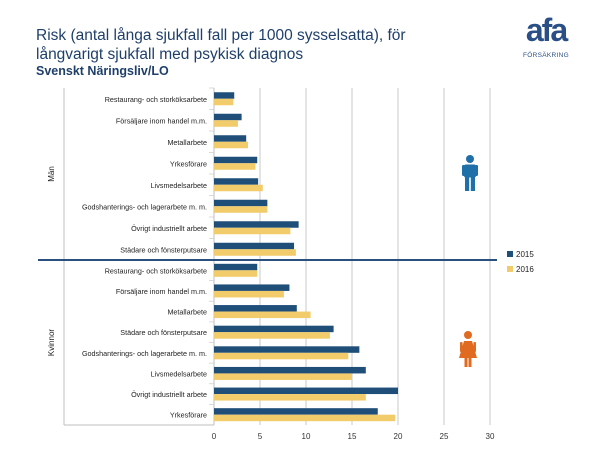 The image size is (600, 450). I want to click on x-tick-label: 15, so click(352, 436).